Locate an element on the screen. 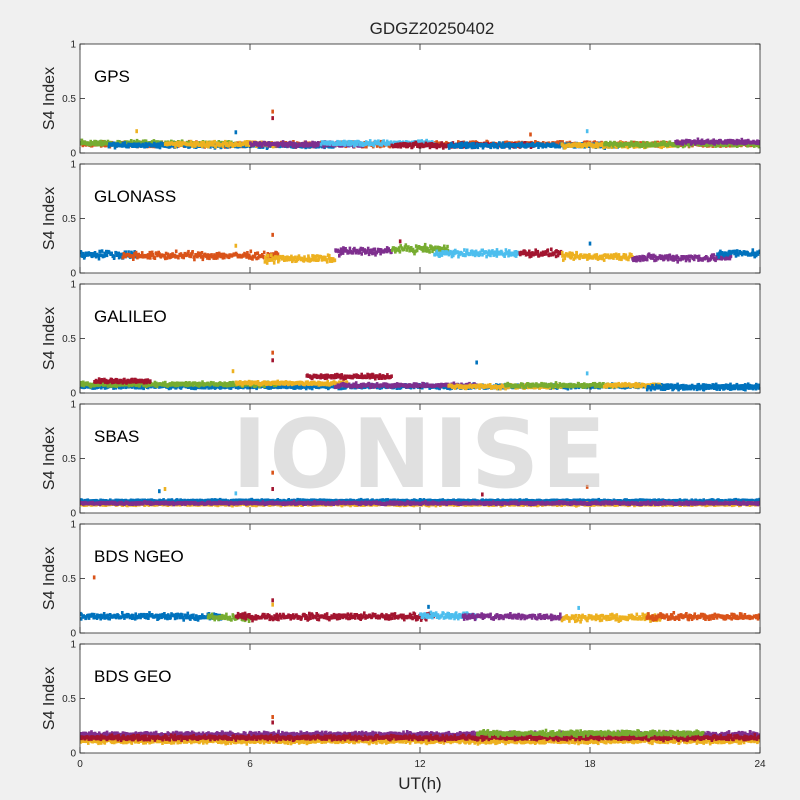  plot-area is located at coordinates (420, 98).